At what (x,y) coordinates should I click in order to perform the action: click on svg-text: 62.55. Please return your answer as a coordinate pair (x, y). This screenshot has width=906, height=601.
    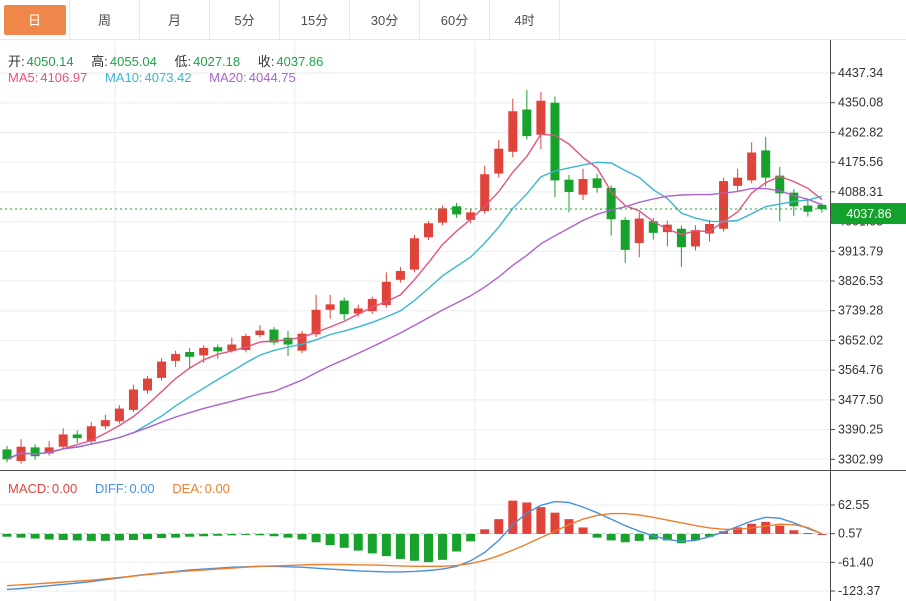
    Looking at the image, I should click on (853, 505).